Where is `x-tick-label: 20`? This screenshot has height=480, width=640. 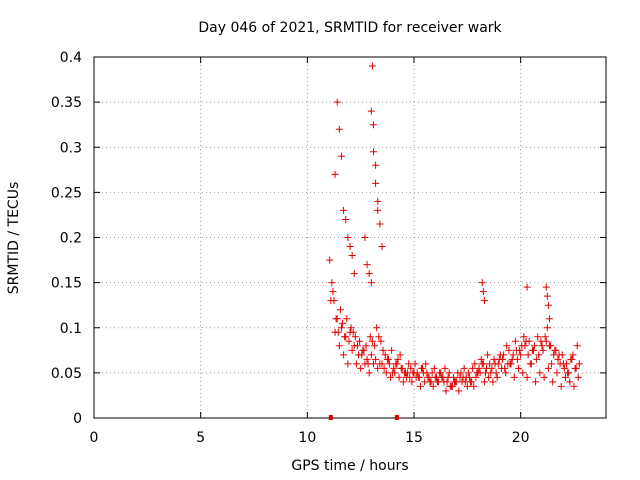 x-tick-label: 20 is located at coordinates (521, 438).